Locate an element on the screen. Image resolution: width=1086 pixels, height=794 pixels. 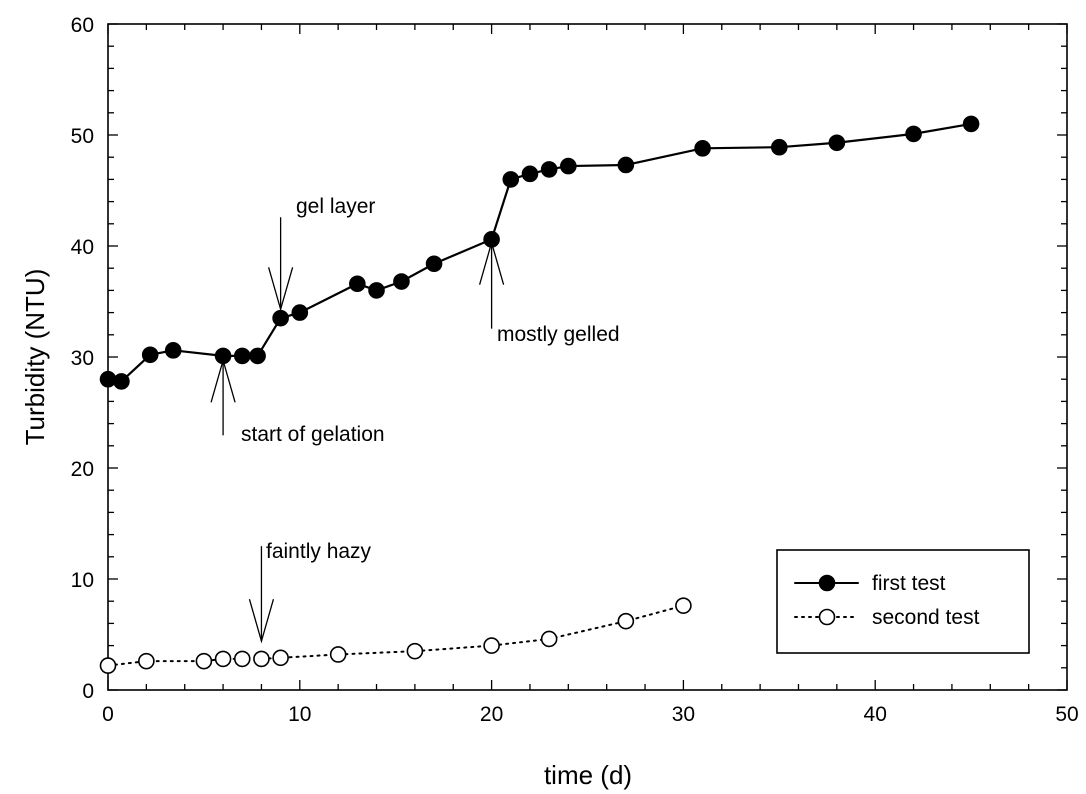
legend-label-2: second test is located at coordinates (926, 617).